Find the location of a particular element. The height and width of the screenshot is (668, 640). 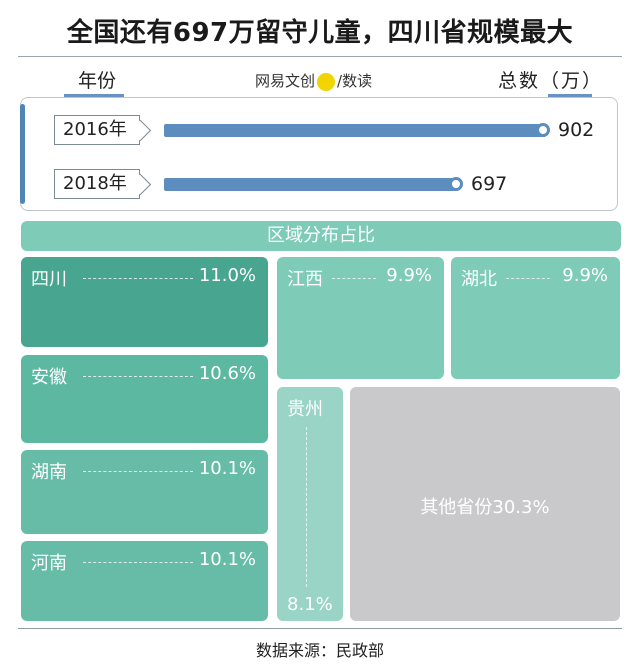

year-header-underline is located at coordinates (94, 95).